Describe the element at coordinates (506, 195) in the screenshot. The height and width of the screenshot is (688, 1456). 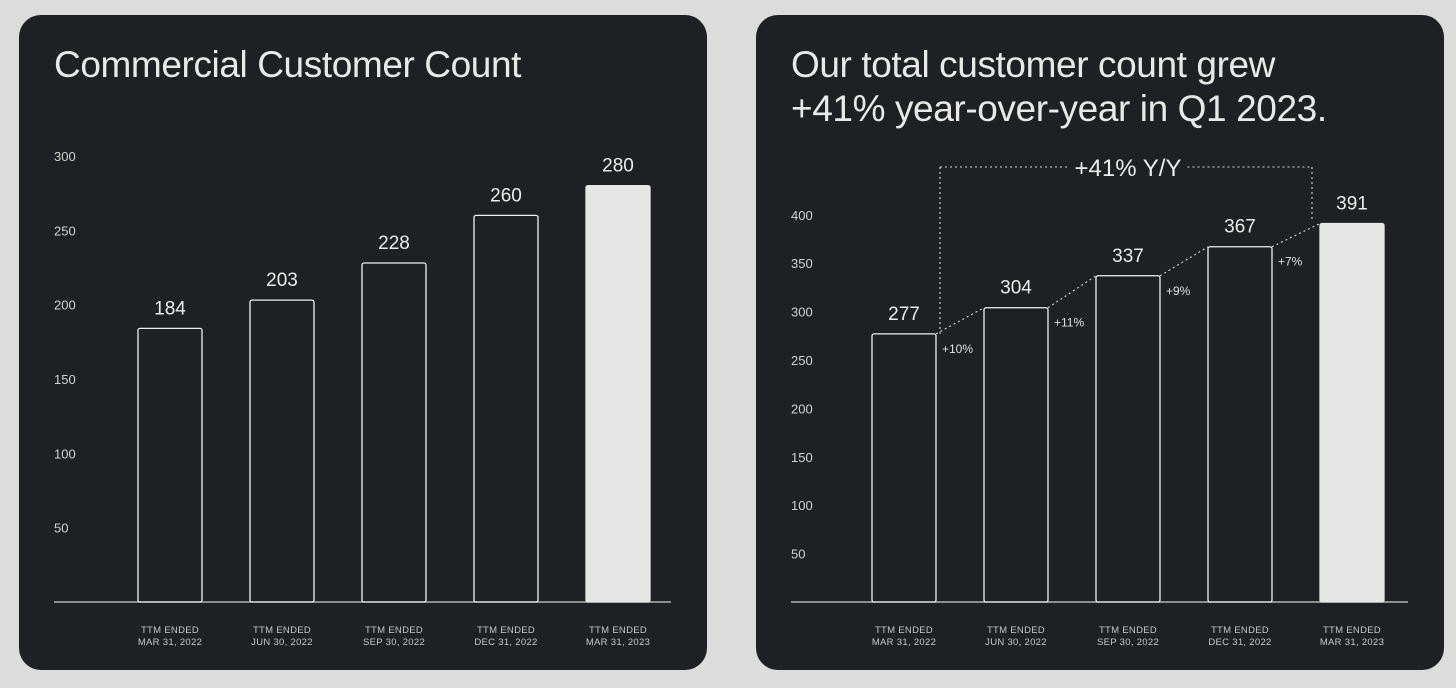
I see `data-label: 260` at that location.